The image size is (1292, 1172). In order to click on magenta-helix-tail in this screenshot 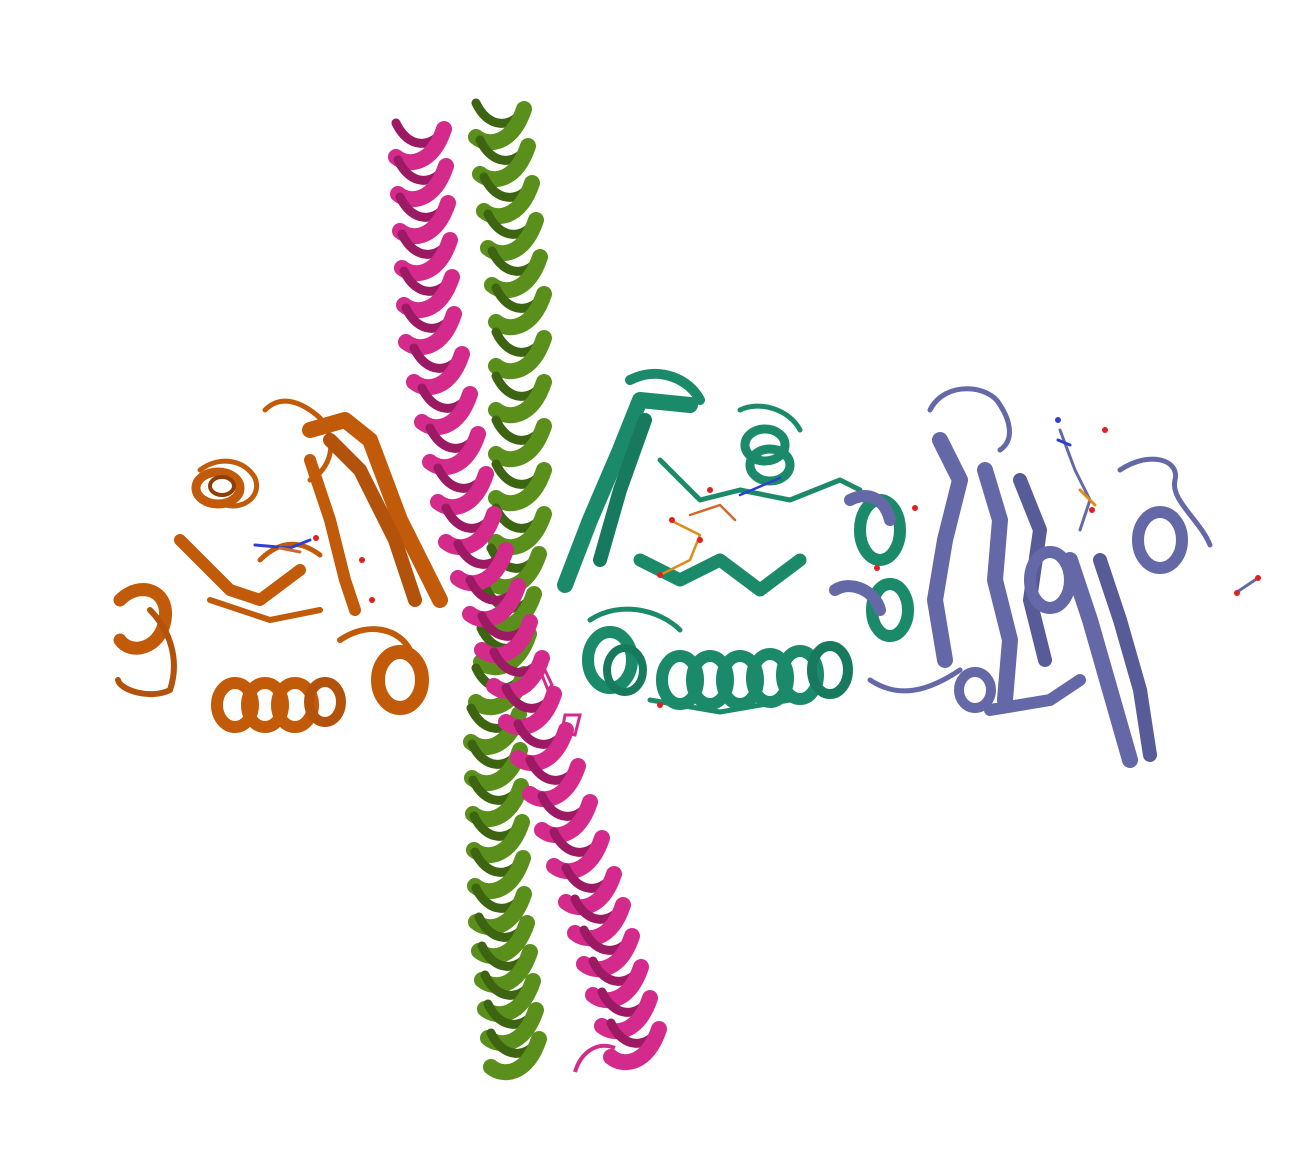, I will do `click(594, 1058)`.